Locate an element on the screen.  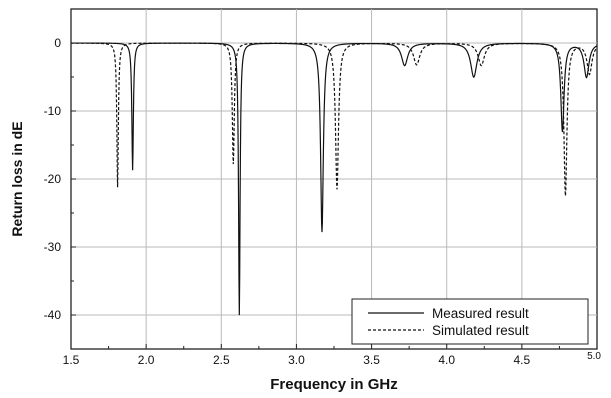
y-tick-label: -20 is located at coordinates (53, 179).